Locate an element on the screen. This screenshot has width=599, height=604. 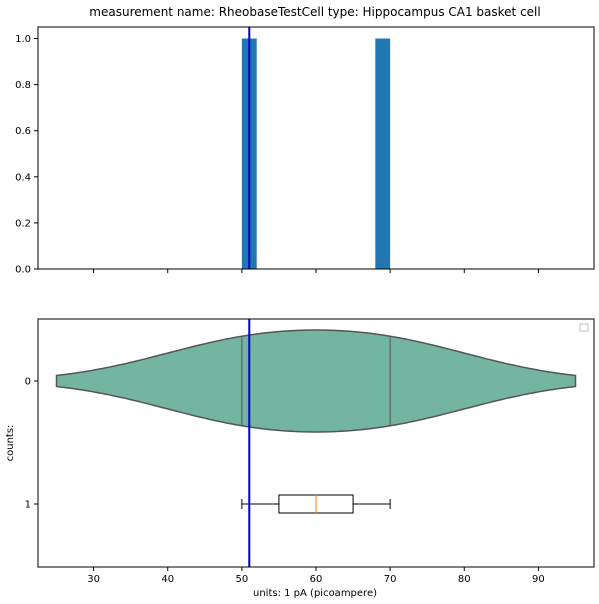
x-tick-label: 70 is located at coordinates (390, 579).